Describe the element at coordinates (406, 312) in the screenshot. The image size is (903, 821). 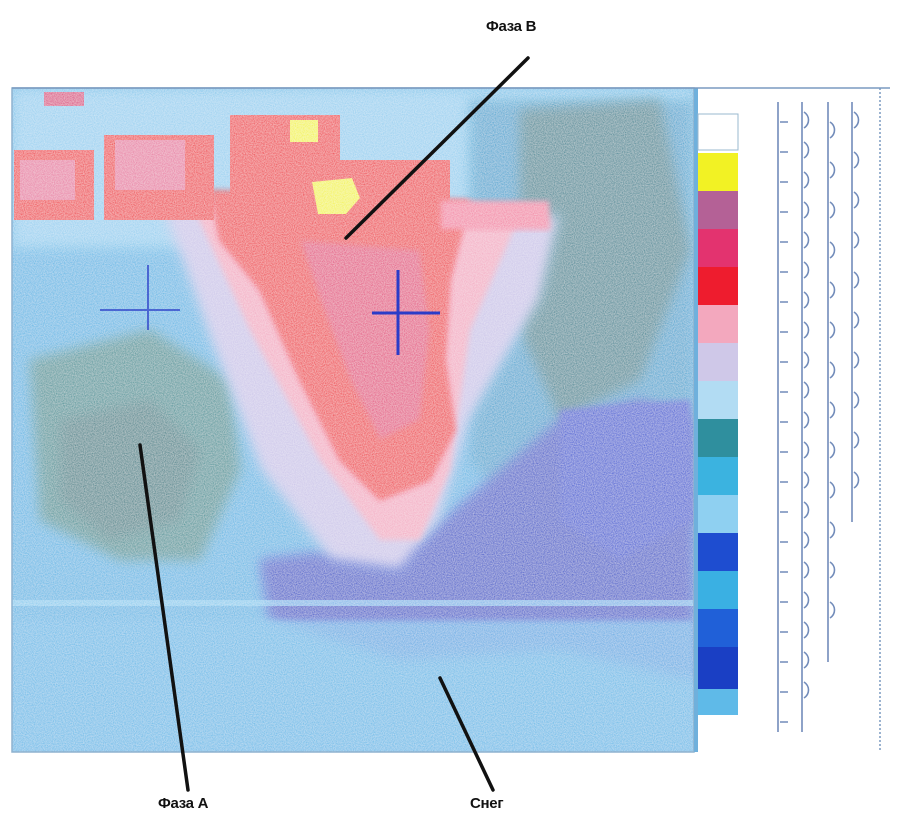
I see `crosshair-icon` at that location.